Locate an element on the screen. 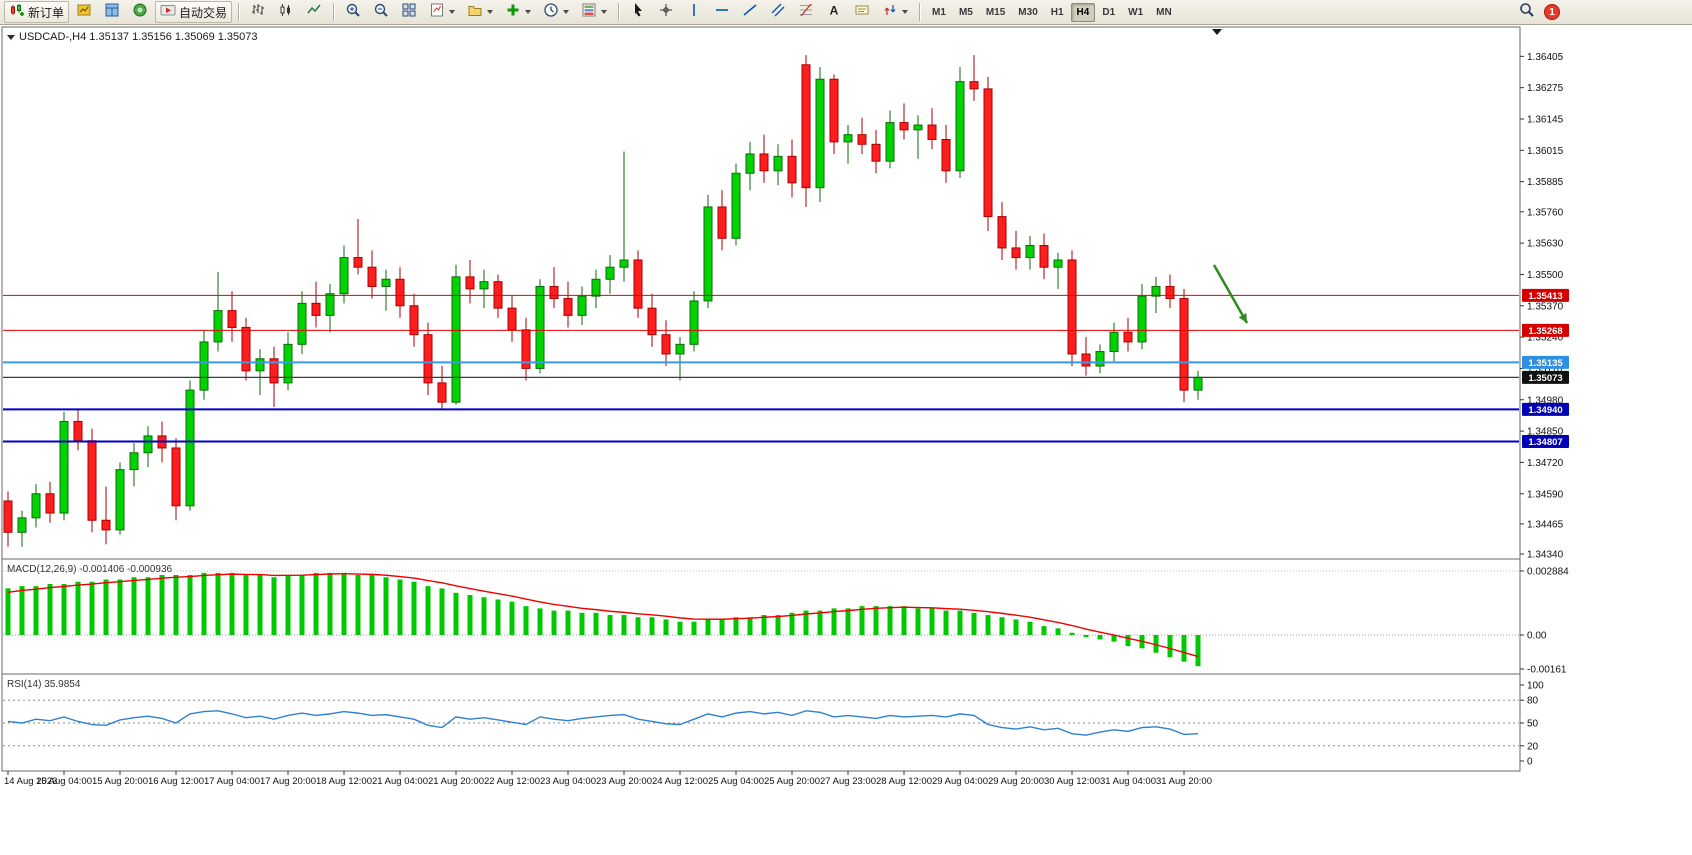 Image resolution: width=1692 pixels, height=855 pixels. new-chart-button is located at coordinates (442, 12).